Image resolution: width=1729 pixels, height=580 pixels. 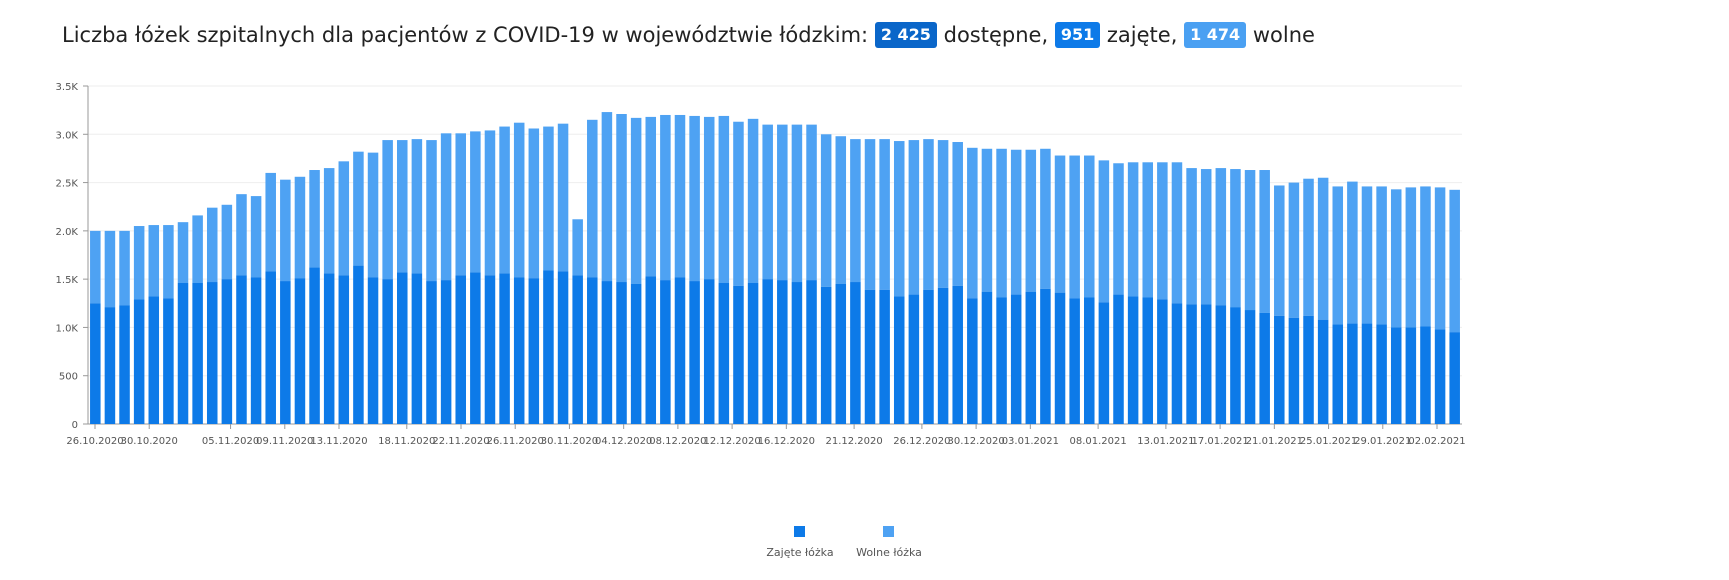 What do you see at coordinates (799, 531) in the screenshot?
I see `legend-swatch-occupied` at bounding box center [799, 531].